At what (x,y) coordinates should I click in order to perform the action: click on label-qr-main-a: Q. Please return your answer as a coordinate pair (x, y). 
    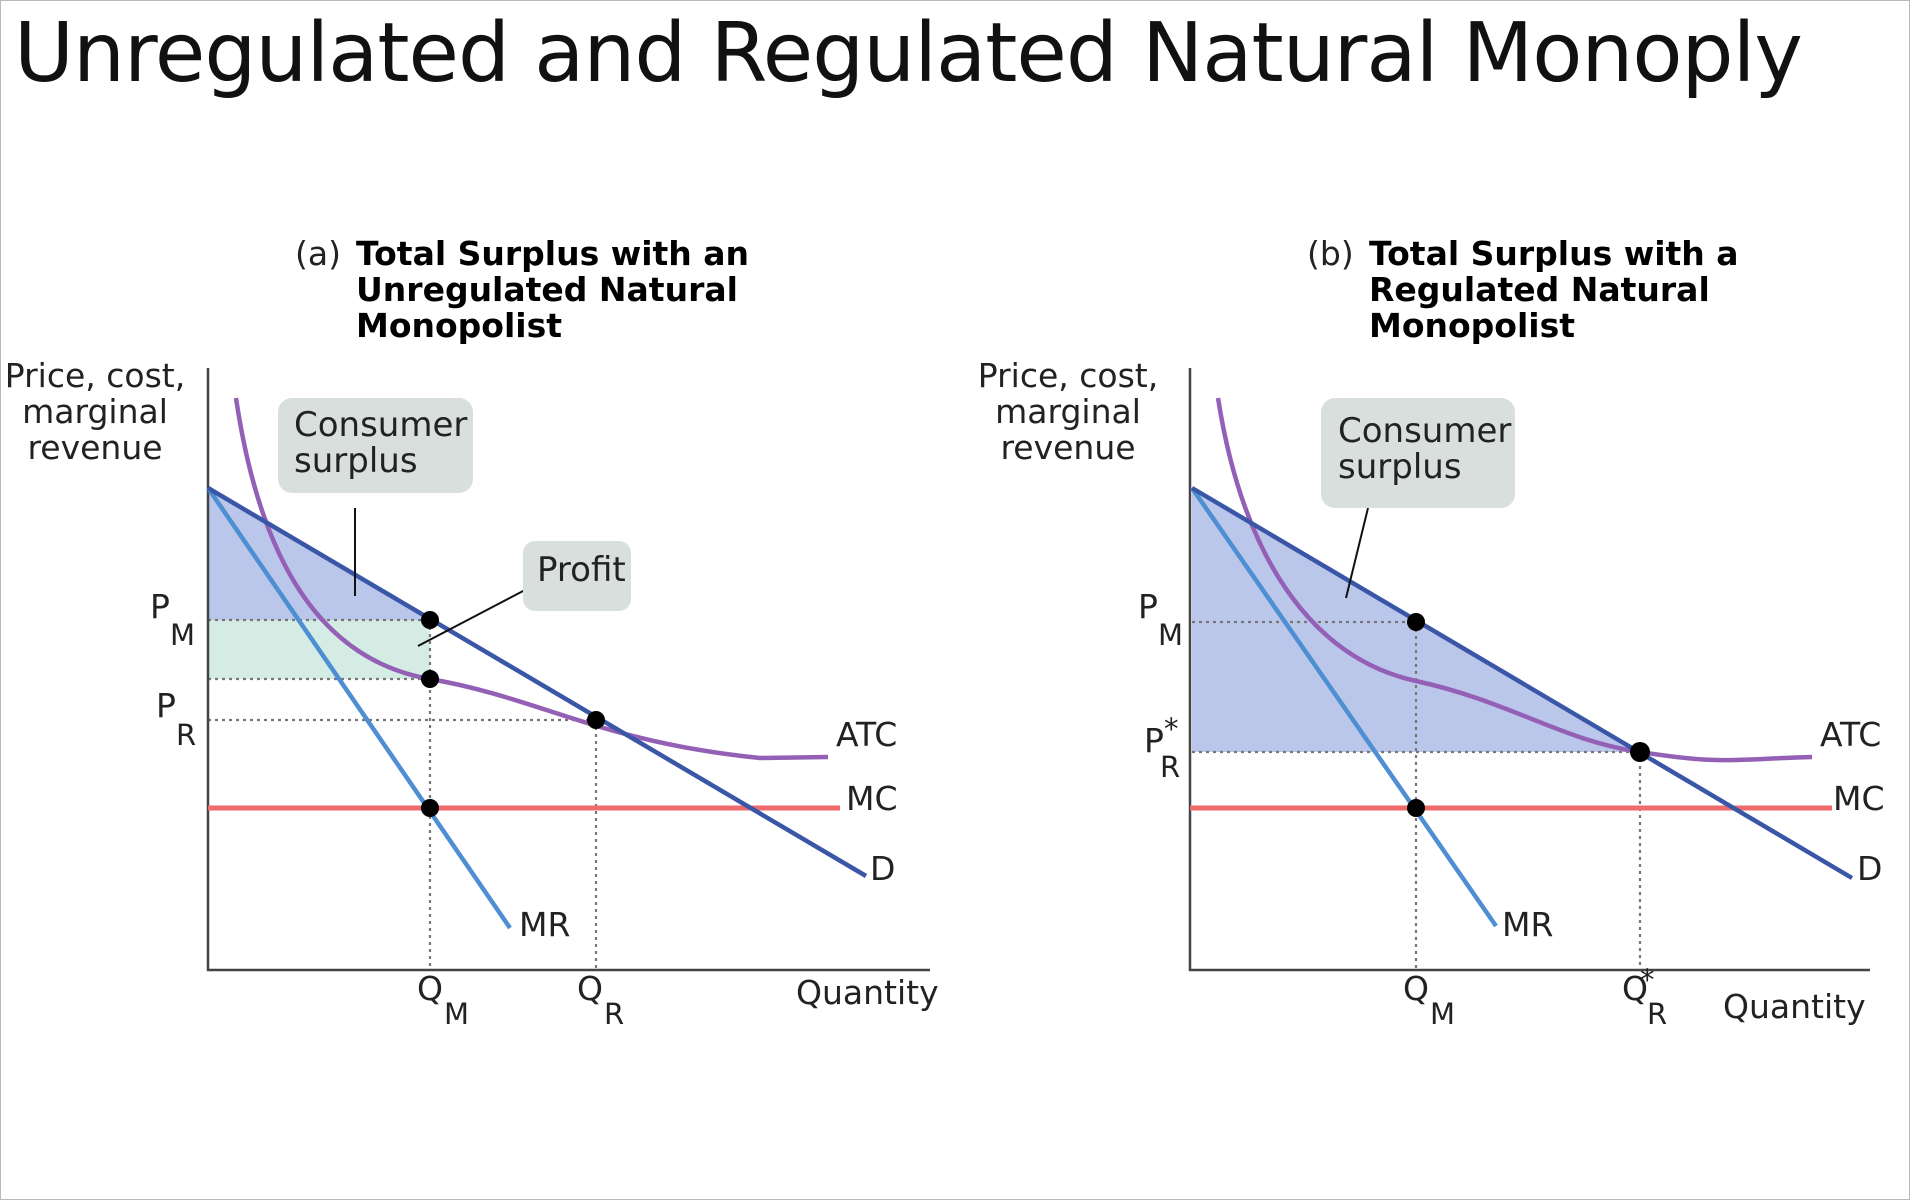
    Looking at the image, I should click on (590, 988).